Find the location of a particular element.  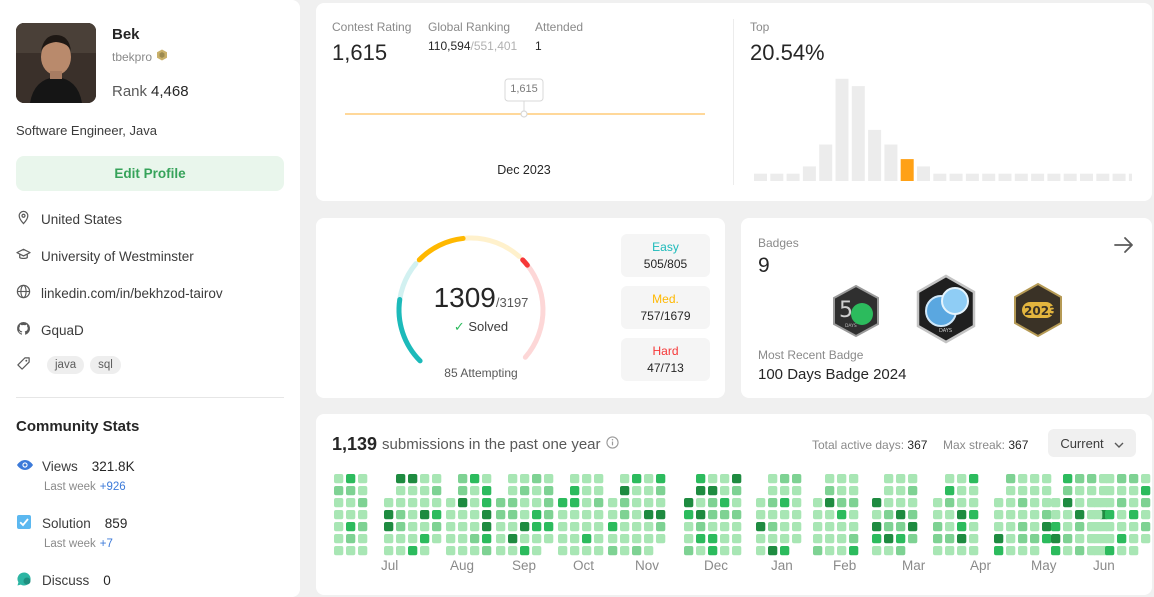

linkedin-row: linkedin.com/in/bekhzod-tairov is located at coordinates (119, 293).